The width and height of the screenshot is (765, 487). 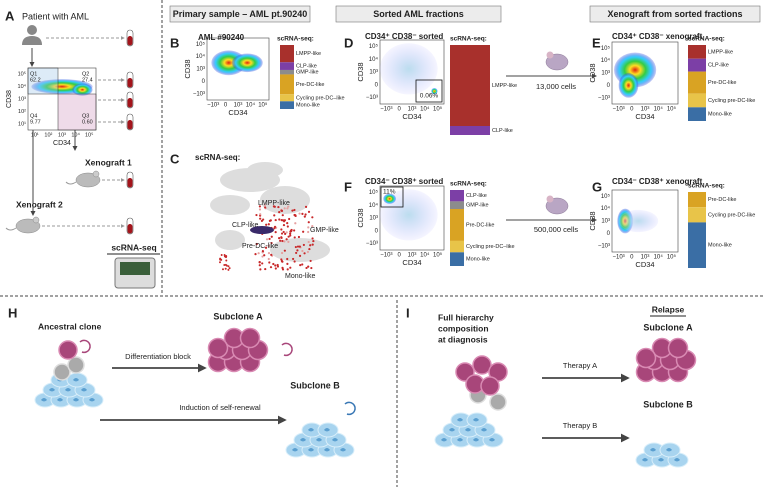 I want to click on tube-blood, so click(x=130, y=103).